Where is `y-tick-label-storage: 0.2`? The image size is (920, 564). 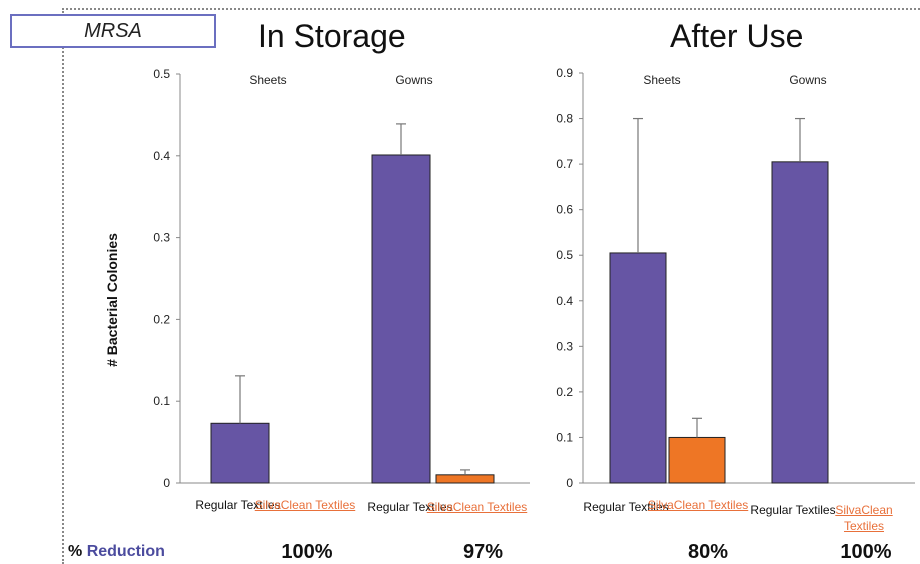 y-tick-label-storage: 0.2 is located at coordinates (161, 319).